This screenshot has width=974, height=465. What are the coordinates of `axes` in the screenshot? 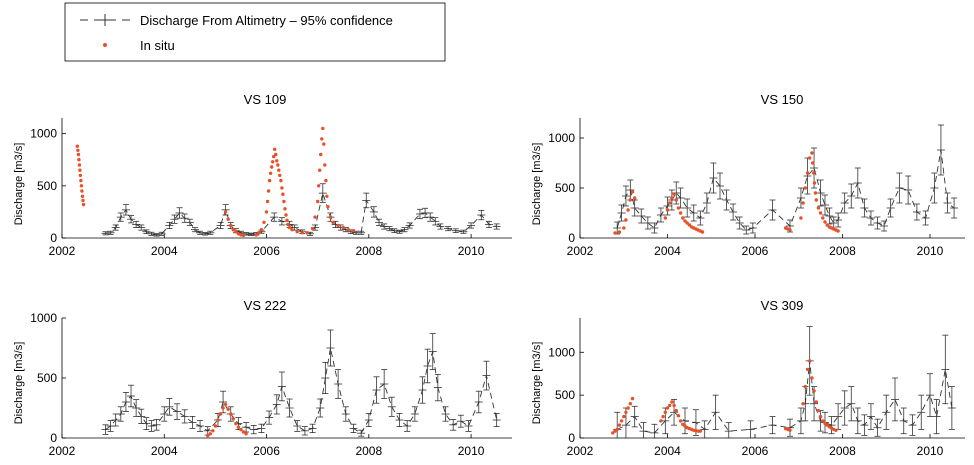 It's located at (772, 178).